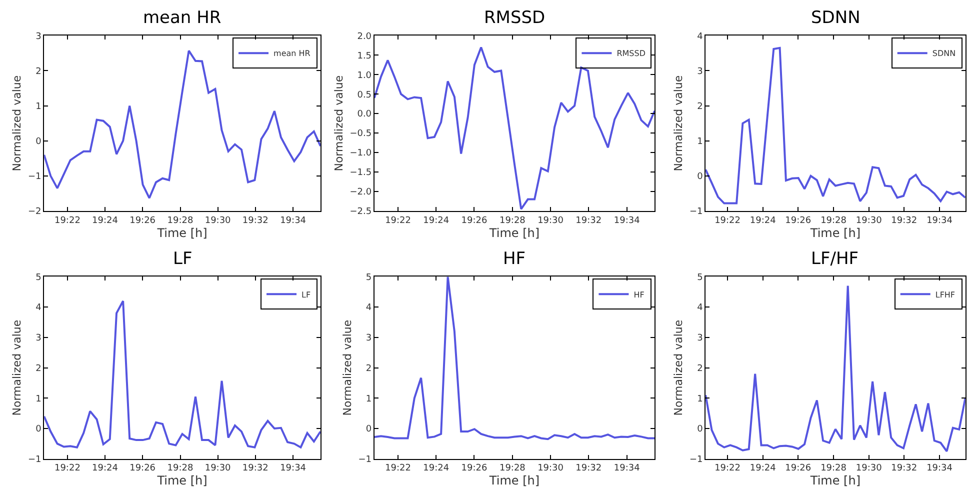 This screenshot has width=980, height=497. What do you see at coordinates (515, 18) in the screenshot?
I see `chart-title: RMSSD` at bounding box center [515, 18].